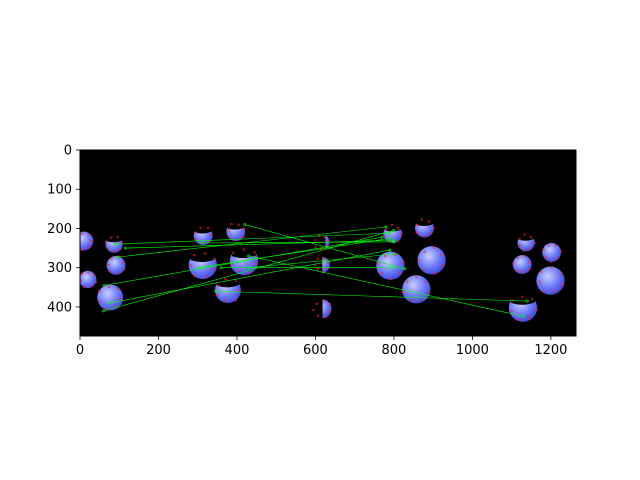  What do you see at coordinates (59, 268) in the screenshot?
I see `y-tick-label: 300` at bounding box center [59, 268].